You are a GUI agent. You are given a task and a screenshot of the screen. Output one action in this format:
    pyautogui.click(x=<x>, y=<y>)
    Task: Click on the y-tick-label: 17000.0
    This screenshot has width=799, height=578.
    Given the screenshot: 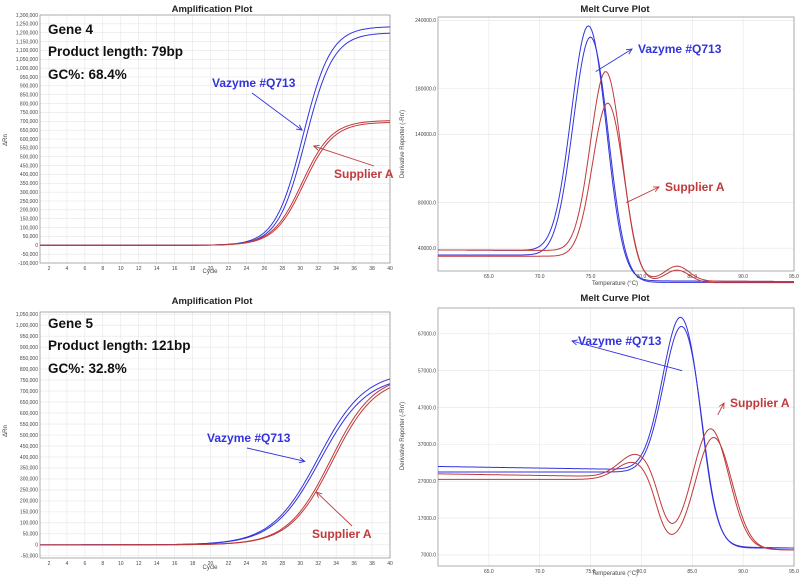 What is the action you would take?
    pyautogui.click(x=427, y=519)
    